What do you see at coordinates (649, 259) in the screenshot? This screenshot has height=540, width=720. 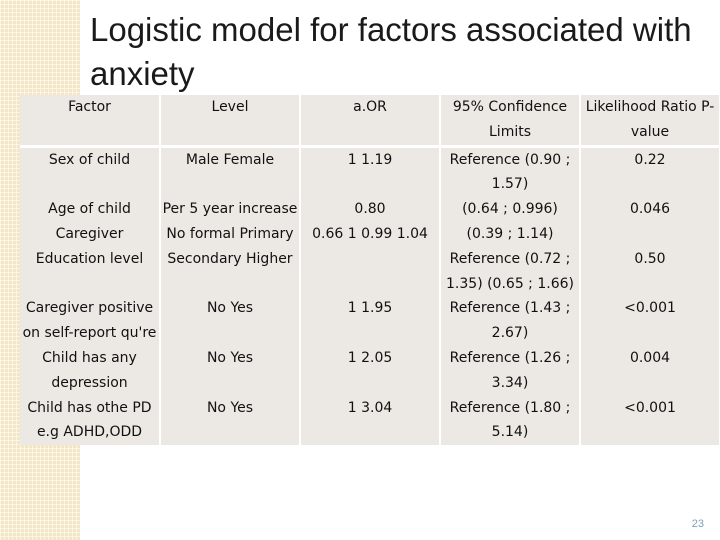 I see `cell-p-value: 0.50` at bounding box center [649, 259].